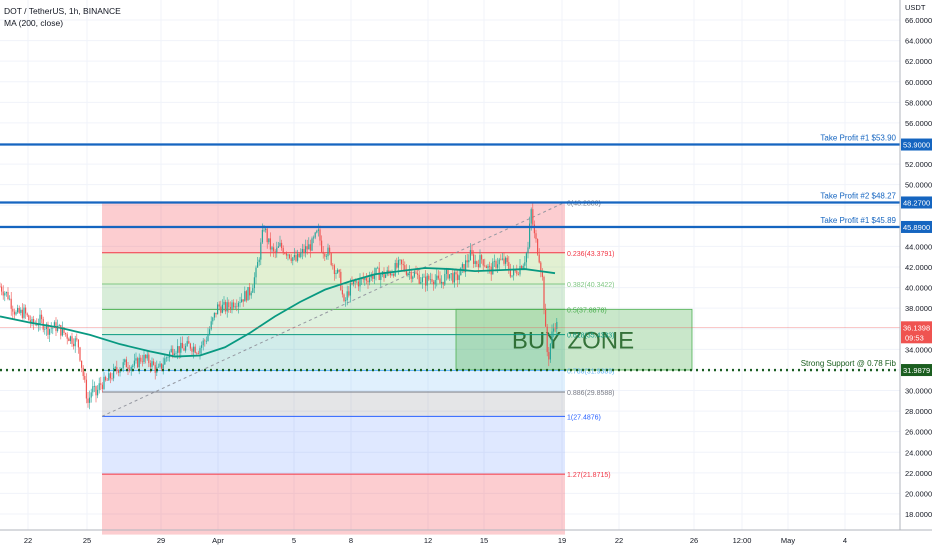 This screenshot has width=932, height=550. I want to click on y-tick-label: 64.0000, so click(918, 41).